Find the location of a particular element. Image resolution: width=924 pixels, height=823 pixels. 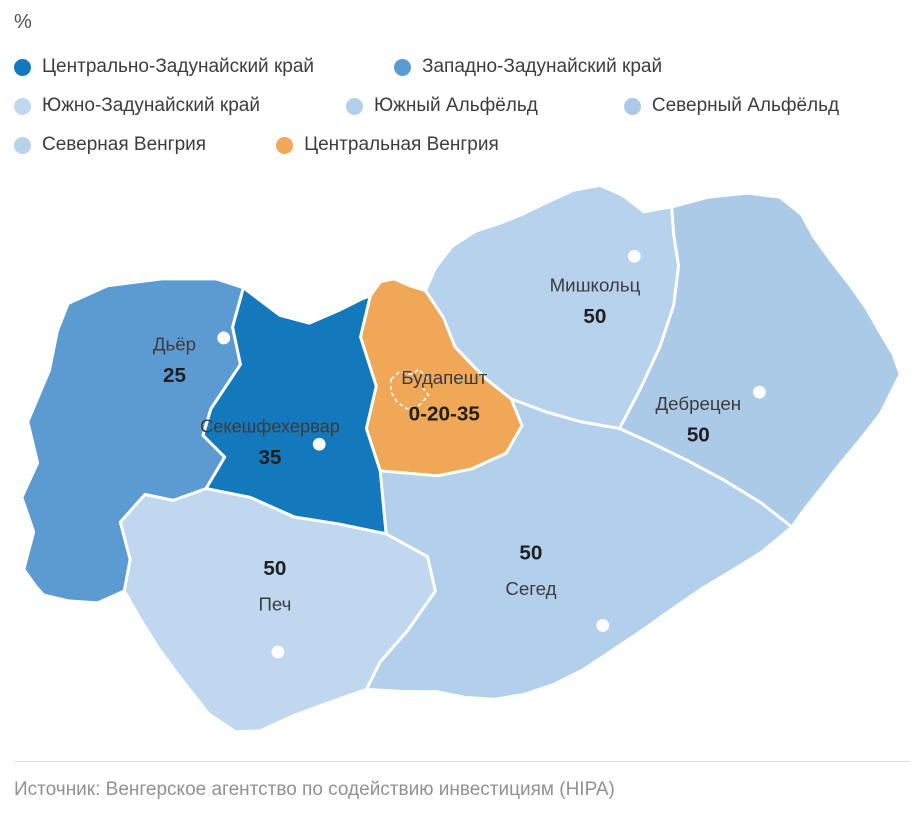

city-value-szekesfehervar: 35 is located at coordinates (270, 457).